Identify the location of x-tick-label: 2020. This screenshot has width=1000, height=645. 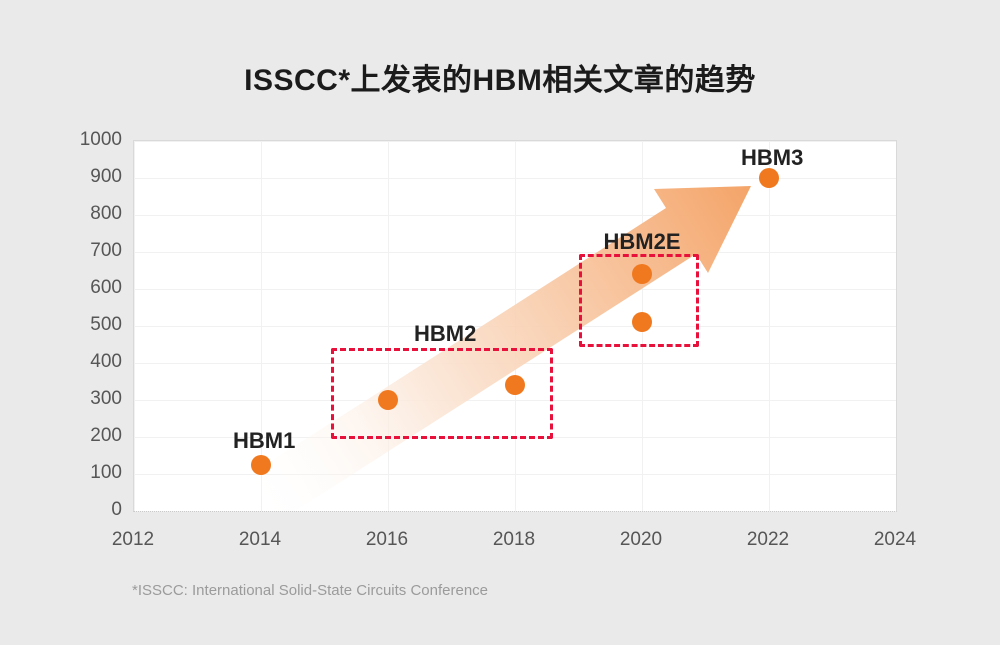
(641, 539).